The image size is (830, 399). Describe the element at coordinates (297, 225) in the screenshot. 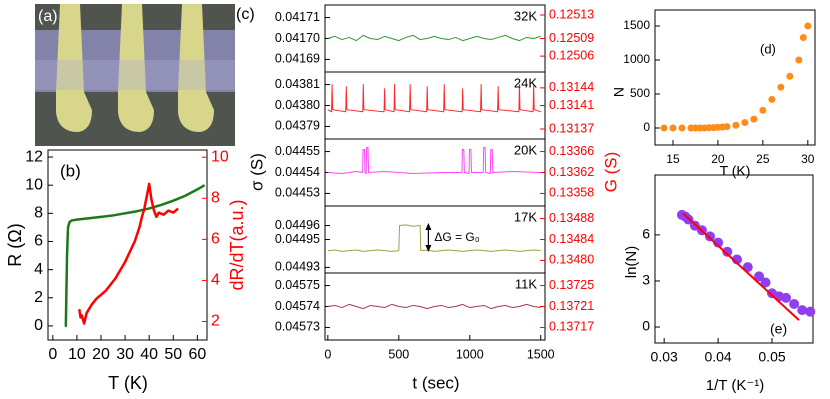

I see `y-tick-label: 0.04496` at that location.